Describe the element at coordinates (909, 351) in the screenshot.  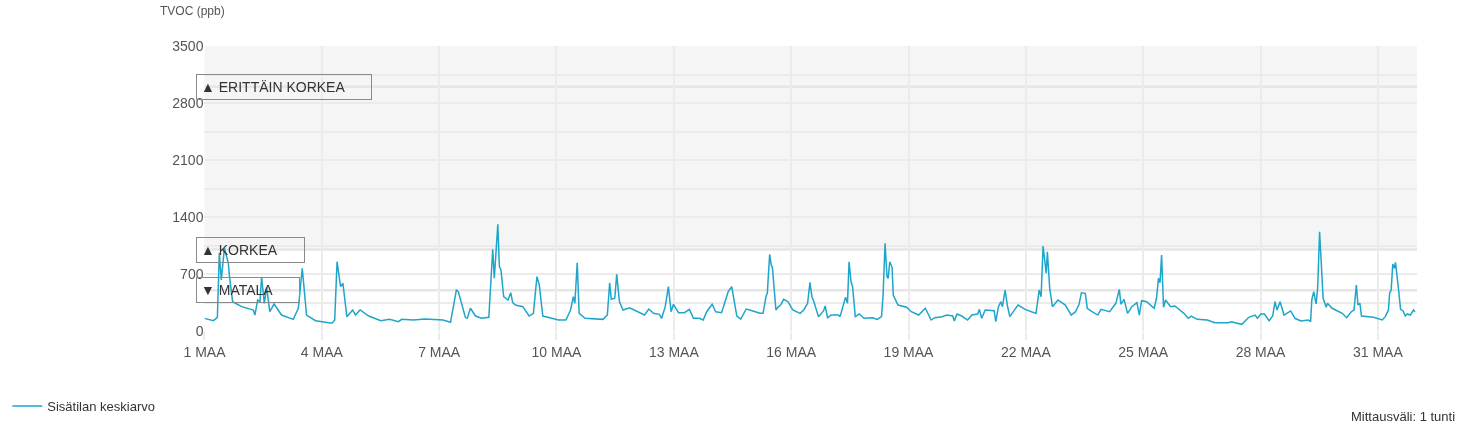
I see `x-tick-label: 19 MAA` at that location.